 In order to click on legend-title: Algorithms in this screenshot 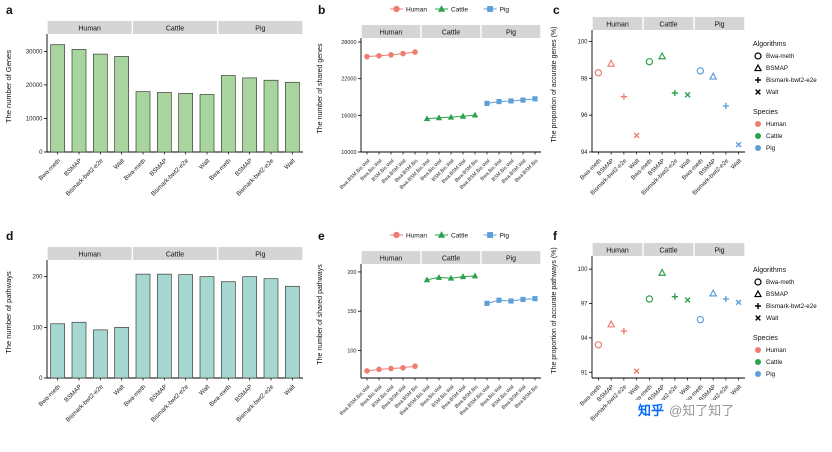, I will do `click(770, 270)`.